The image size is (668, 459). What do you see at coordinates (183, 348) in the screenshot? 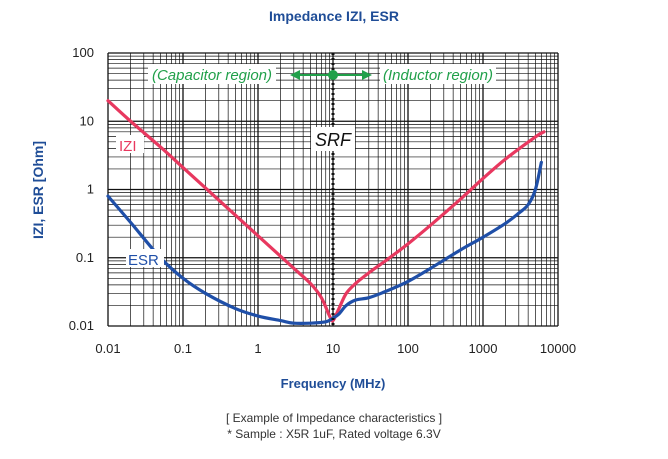
I see `x-tick-label: 0.1` at bounding box center [183, 348].